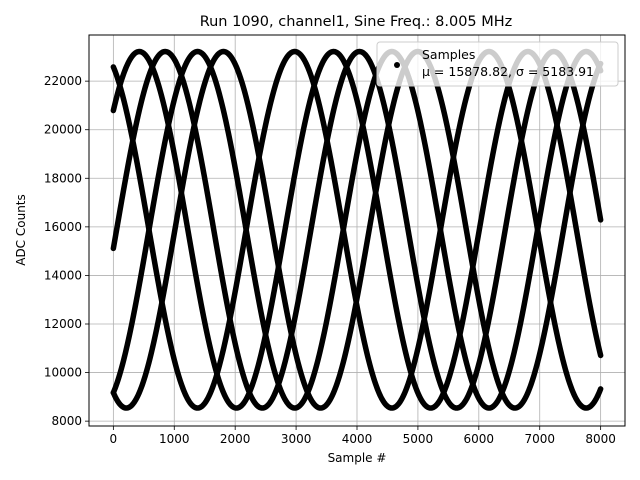 The height and width of the screenshot is (480, 640). I want to click on legend-box, so click(497, 64).